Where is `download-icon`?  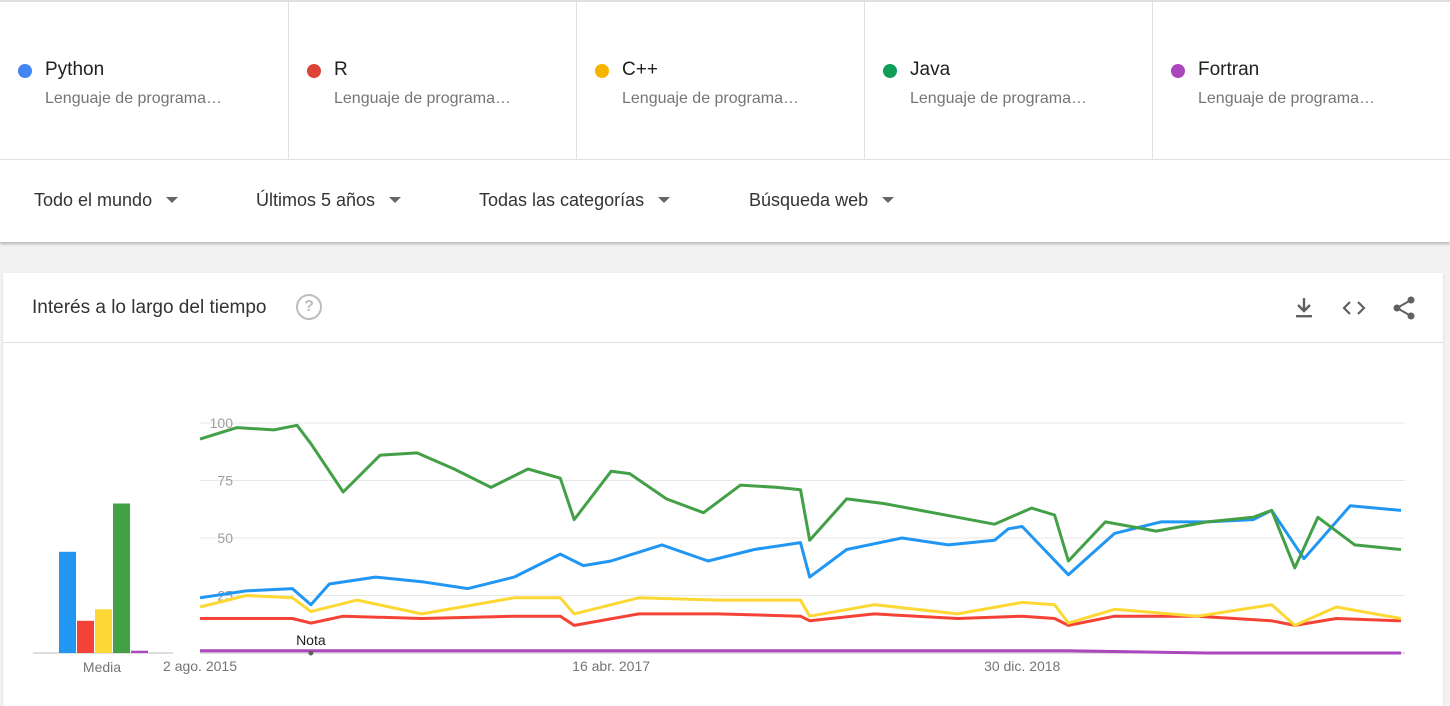
download-icon is located at coordinates (1304, 308).